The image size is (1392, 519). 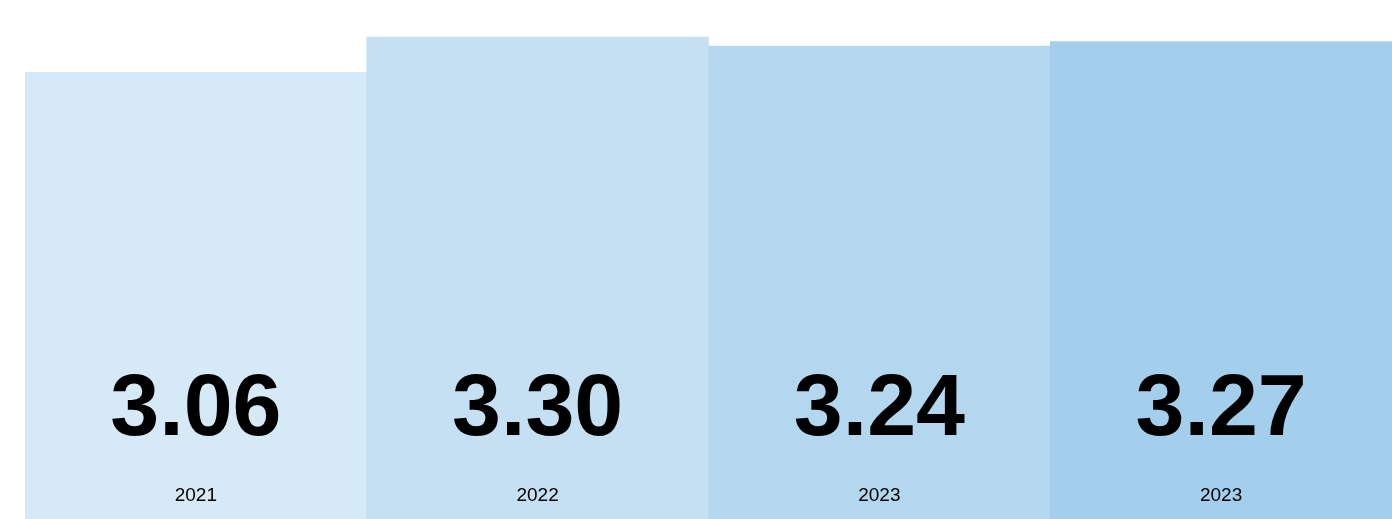 What do you see at coordinates (537, 404) in the screenshot?
I see `data-label: 3.30` at bounding box center [537, 404].